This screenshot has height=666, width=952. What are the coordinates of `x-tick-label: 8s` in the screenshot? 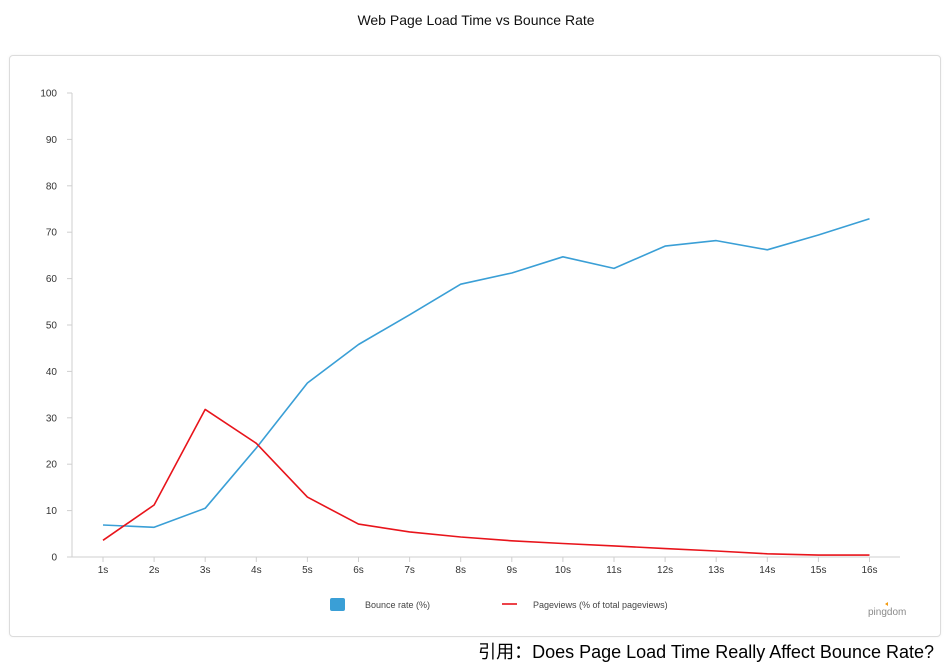 It's located at (460, 570).